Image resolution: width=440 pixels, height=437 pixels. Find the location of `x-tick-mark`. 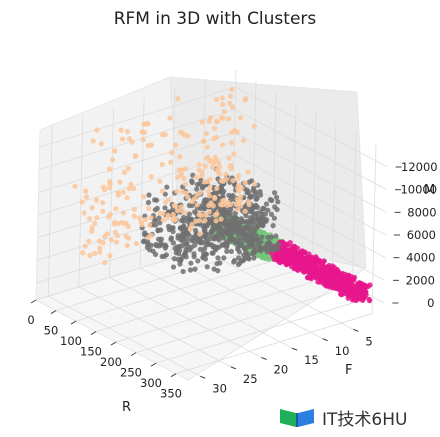

x-tick-mark is located at coordinates (173, 375).